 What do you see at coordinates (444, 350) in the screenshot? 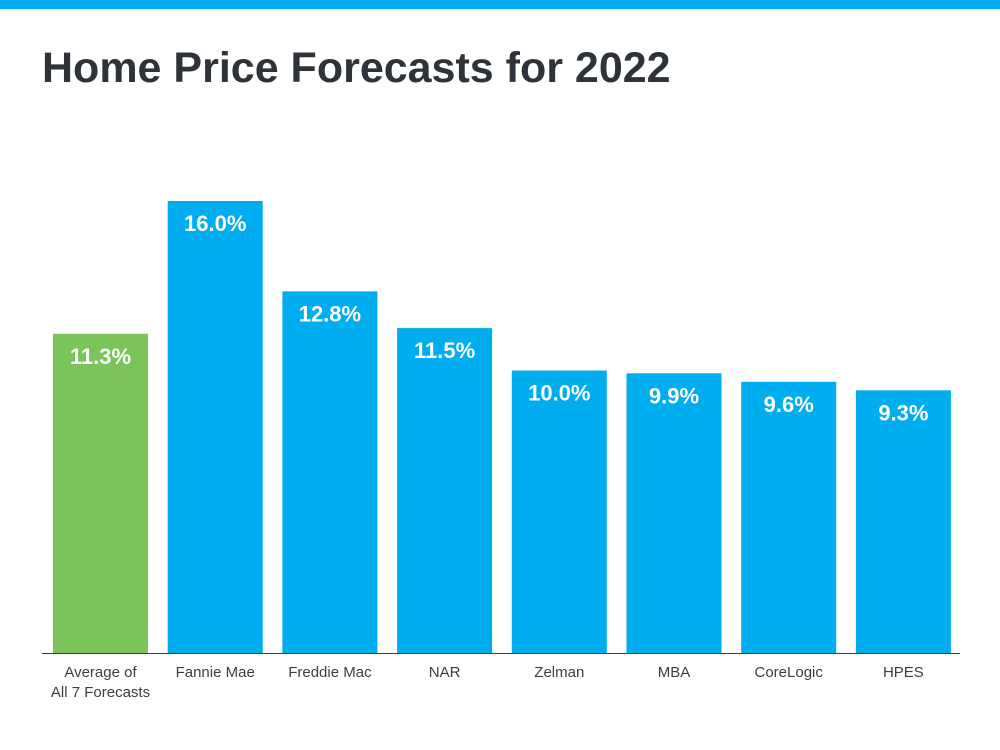
I see `data-label-3: 11.5%` at bounding box center [444, 350].